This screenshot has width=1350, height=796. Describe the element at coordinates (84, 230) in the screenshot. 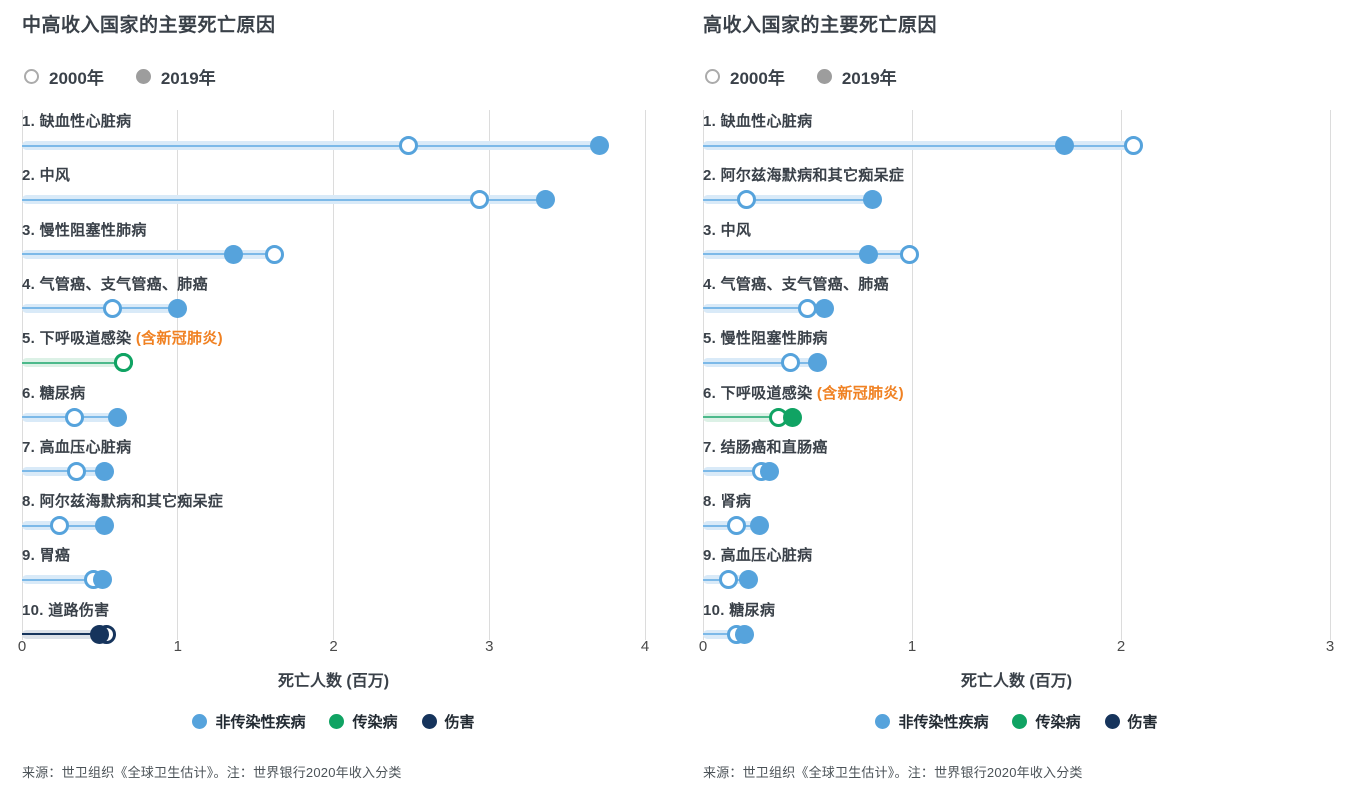

I see `row-label: 3. 慢性阻塞性肺病` at that location.